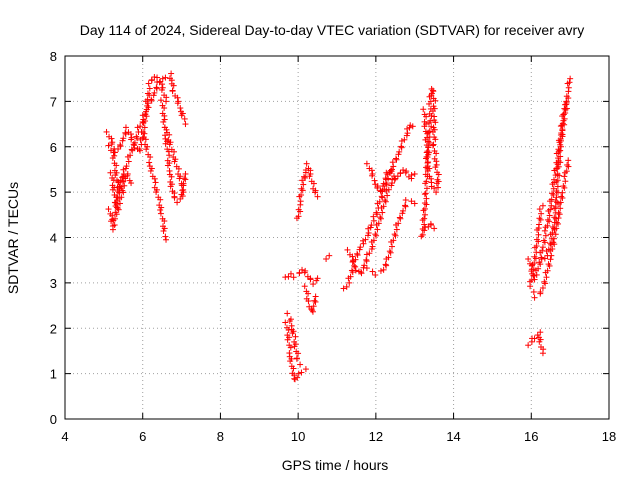  Describe the element at coordinates (335, 465) in the screenshot. I see `x-axis-label: GPS time / hours` at that location.